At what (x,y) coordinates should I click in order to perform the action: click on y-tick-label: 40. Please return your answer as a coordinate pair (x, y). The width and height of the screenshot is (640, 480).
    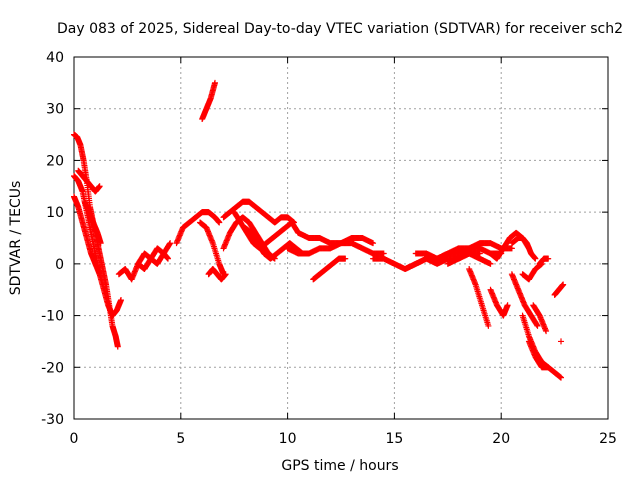
    Looking at the image, I should click on (55, 58).